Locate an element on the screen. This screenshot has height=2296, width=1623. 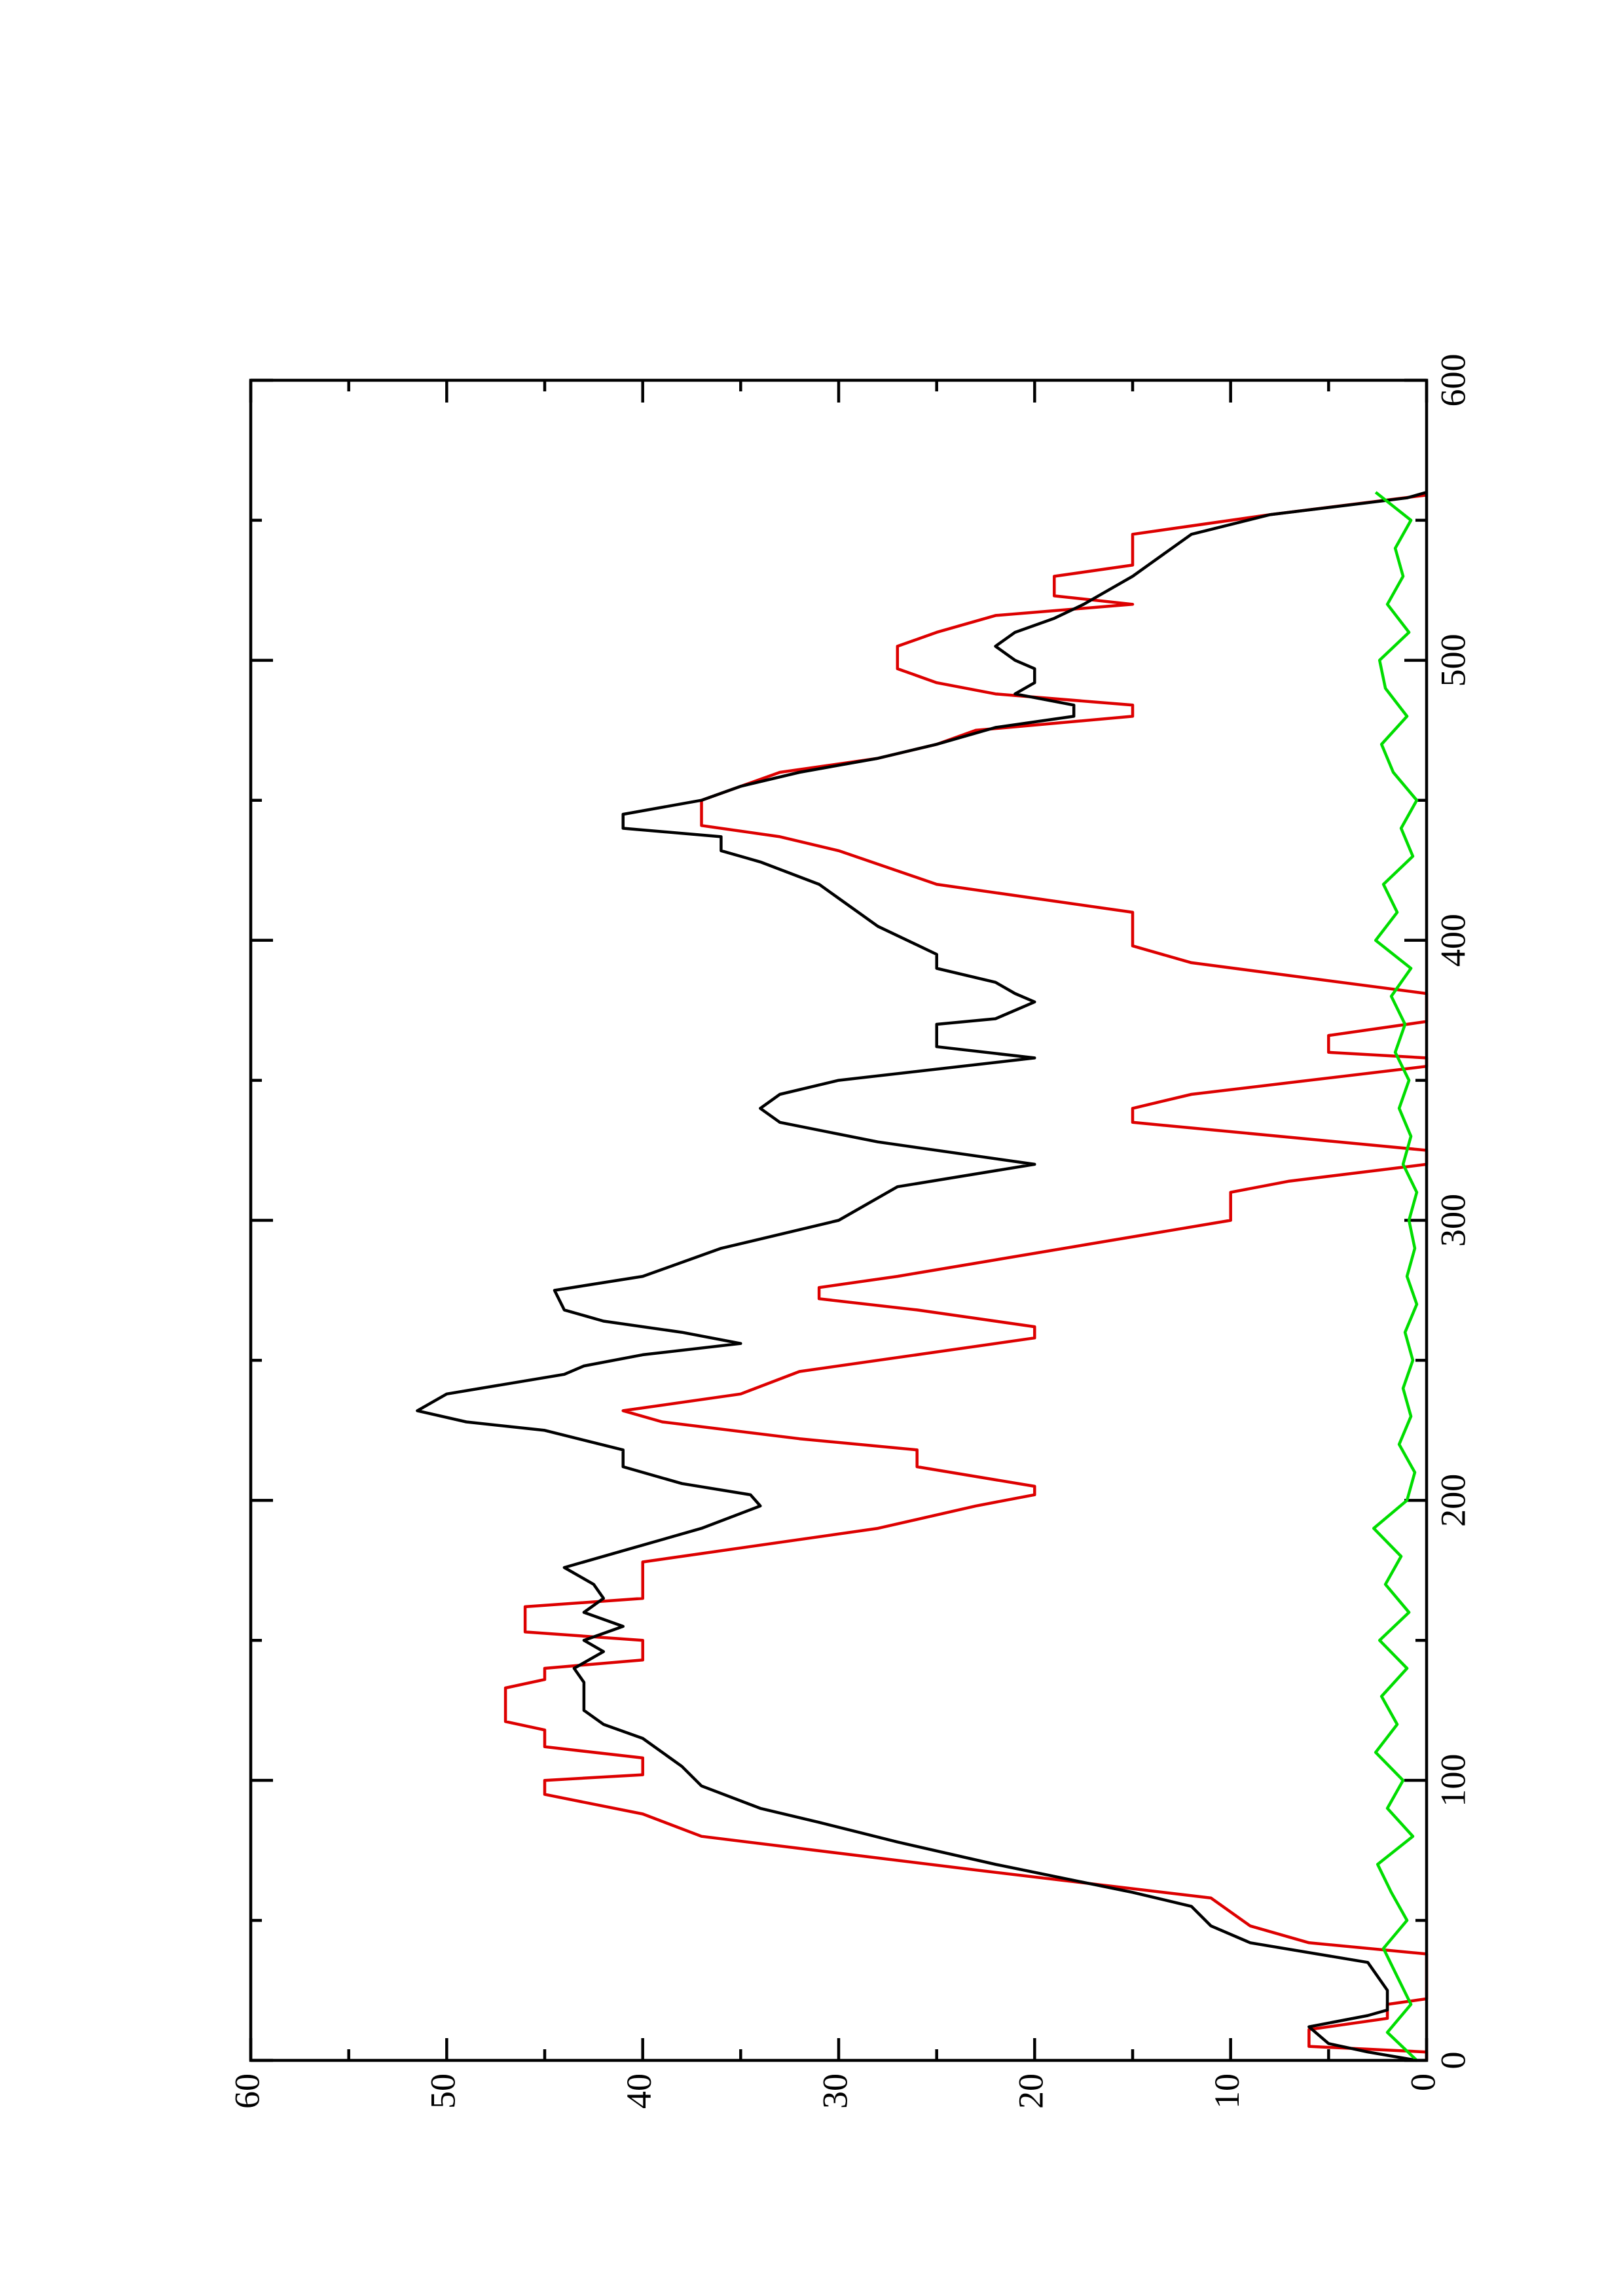
y-tick-label: 10 is located at coordinates (1227, 2091).